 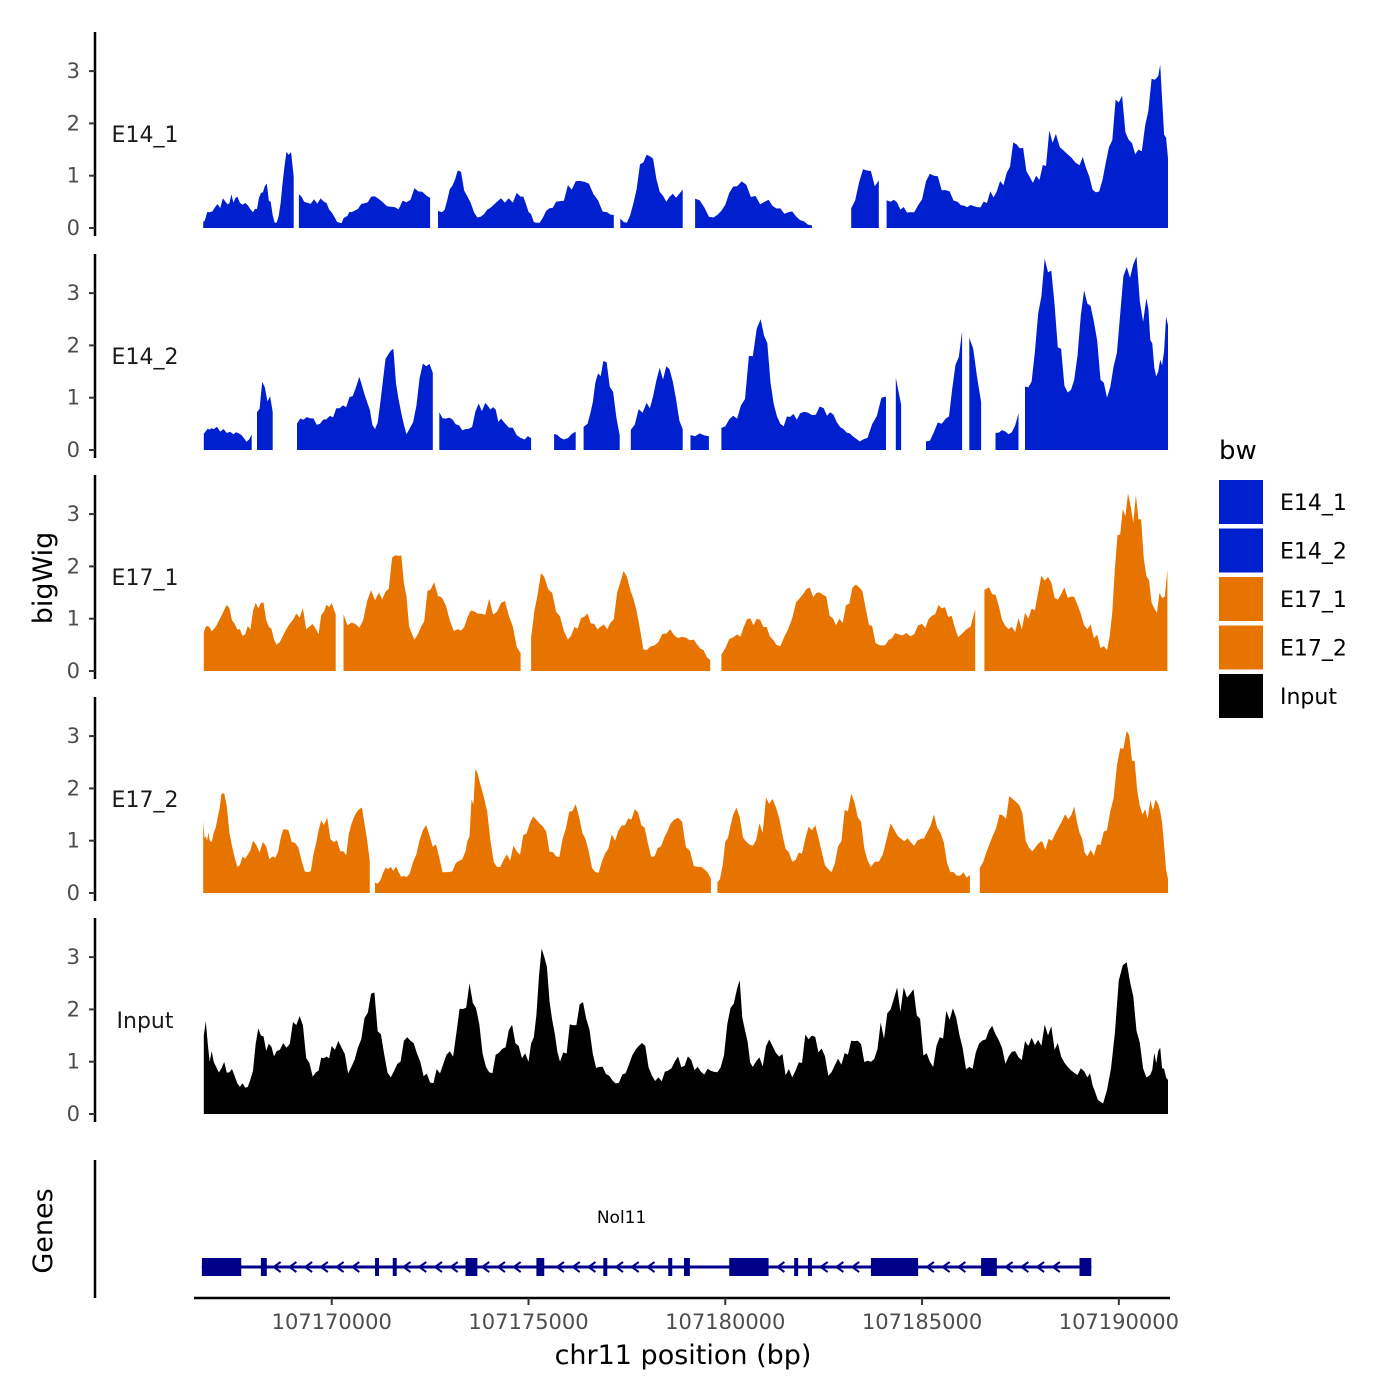 I want to click on x-axis-title: chr11 position (bp), so click(x=683, y=1355).